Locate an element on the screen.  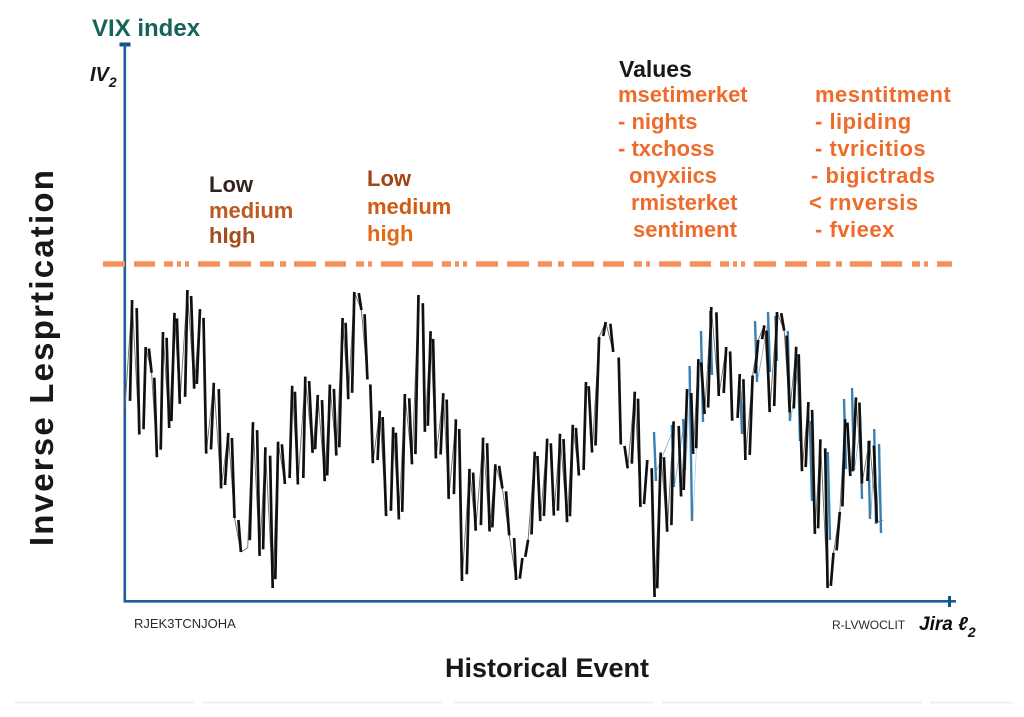
svg-text: R-LVWOCLIT is located at coordinates (869, 625).